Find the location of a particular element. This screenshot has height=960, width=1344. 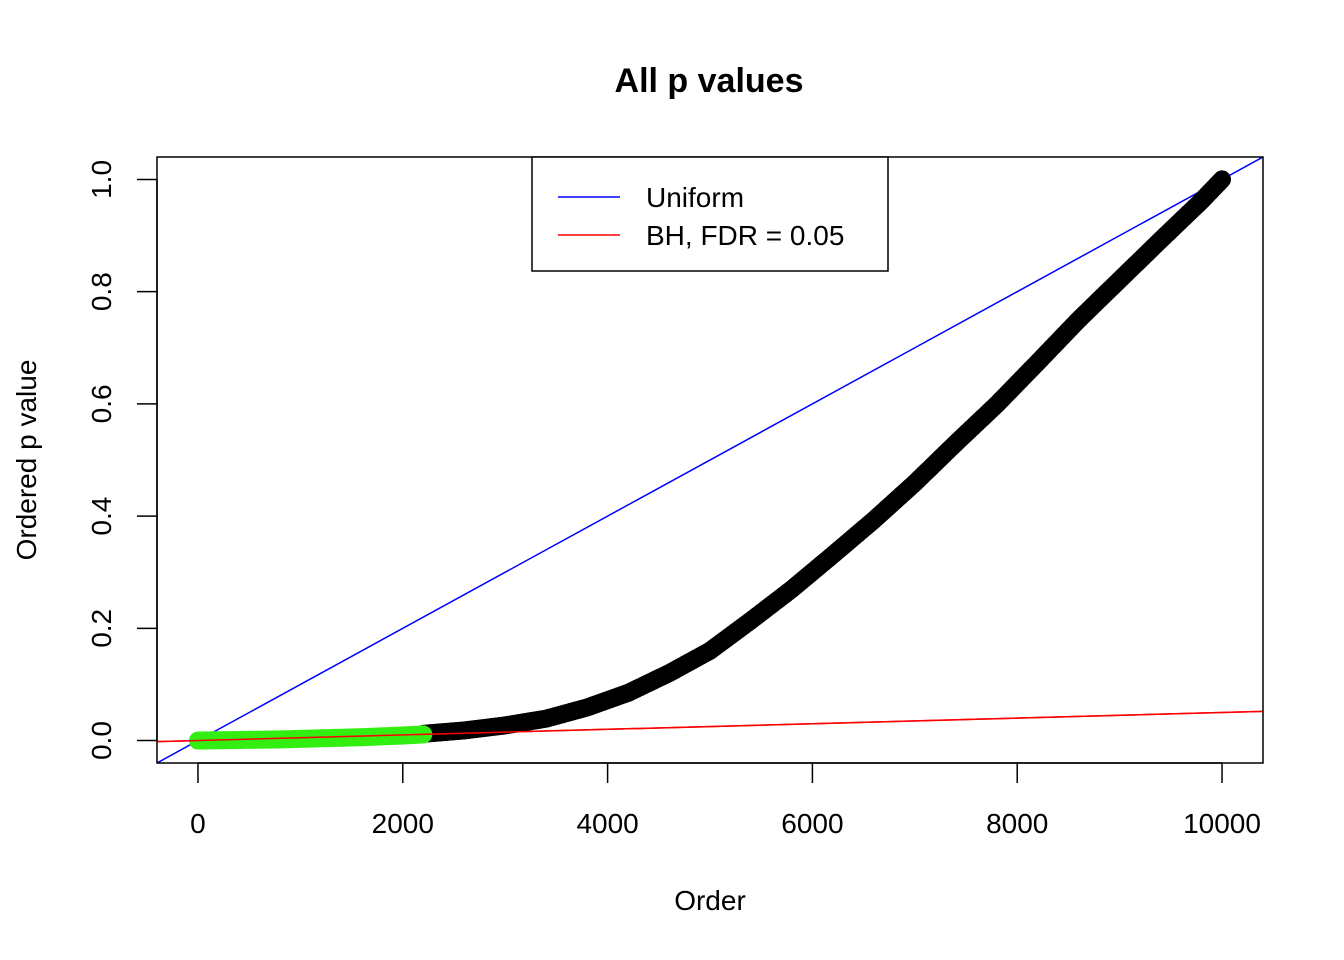

y-tick-label: 0.6 is located at coordinates (101, 403).